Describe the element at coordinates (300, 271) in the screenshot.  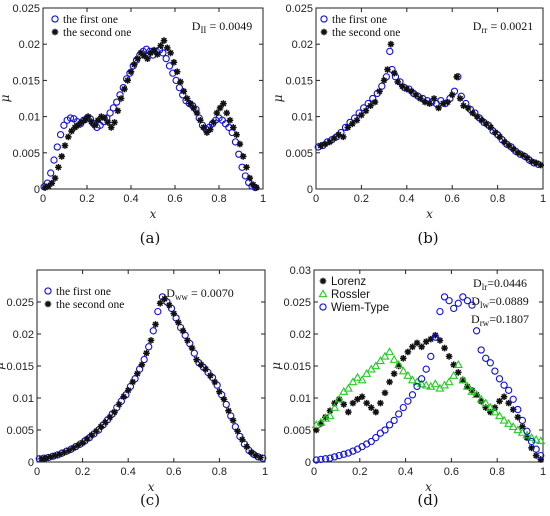
I see `y-tick-label: 0.03` at that location.